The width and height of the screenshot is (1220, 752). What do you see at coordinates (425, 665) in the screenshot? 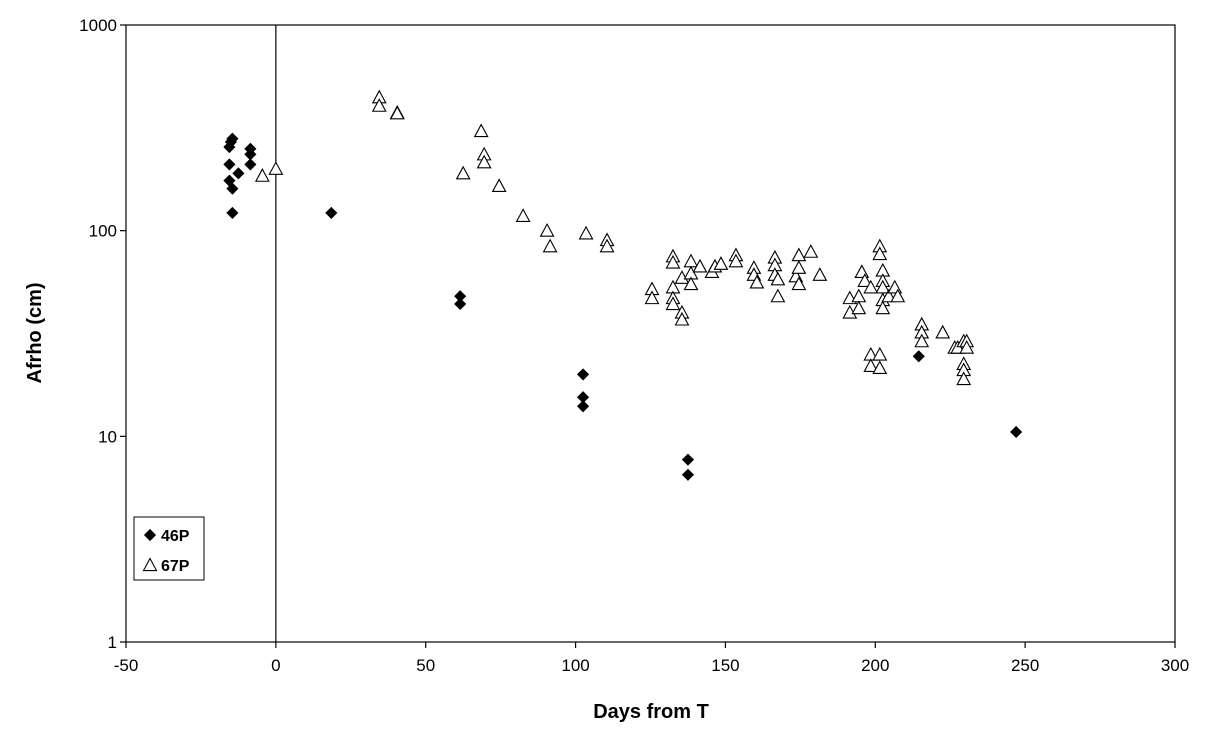
I see `x-tick-label: 50` at bounding box center [425, 665].